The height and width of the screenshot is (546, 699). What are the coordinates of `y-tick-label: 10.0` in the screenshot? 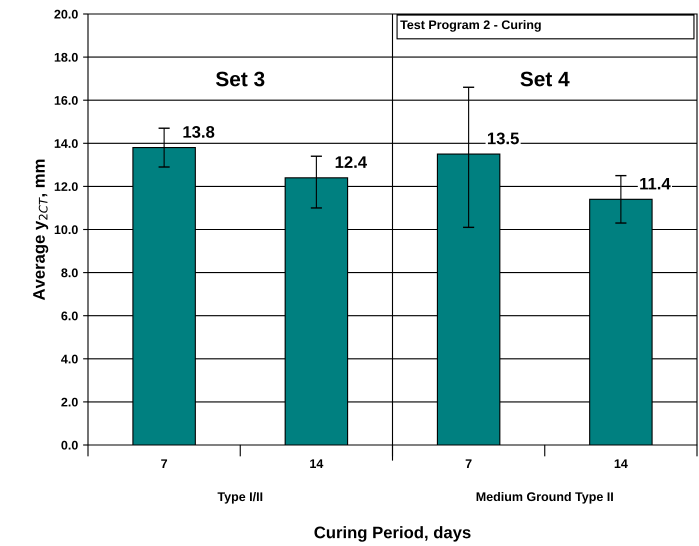 It's located at (66, 229).